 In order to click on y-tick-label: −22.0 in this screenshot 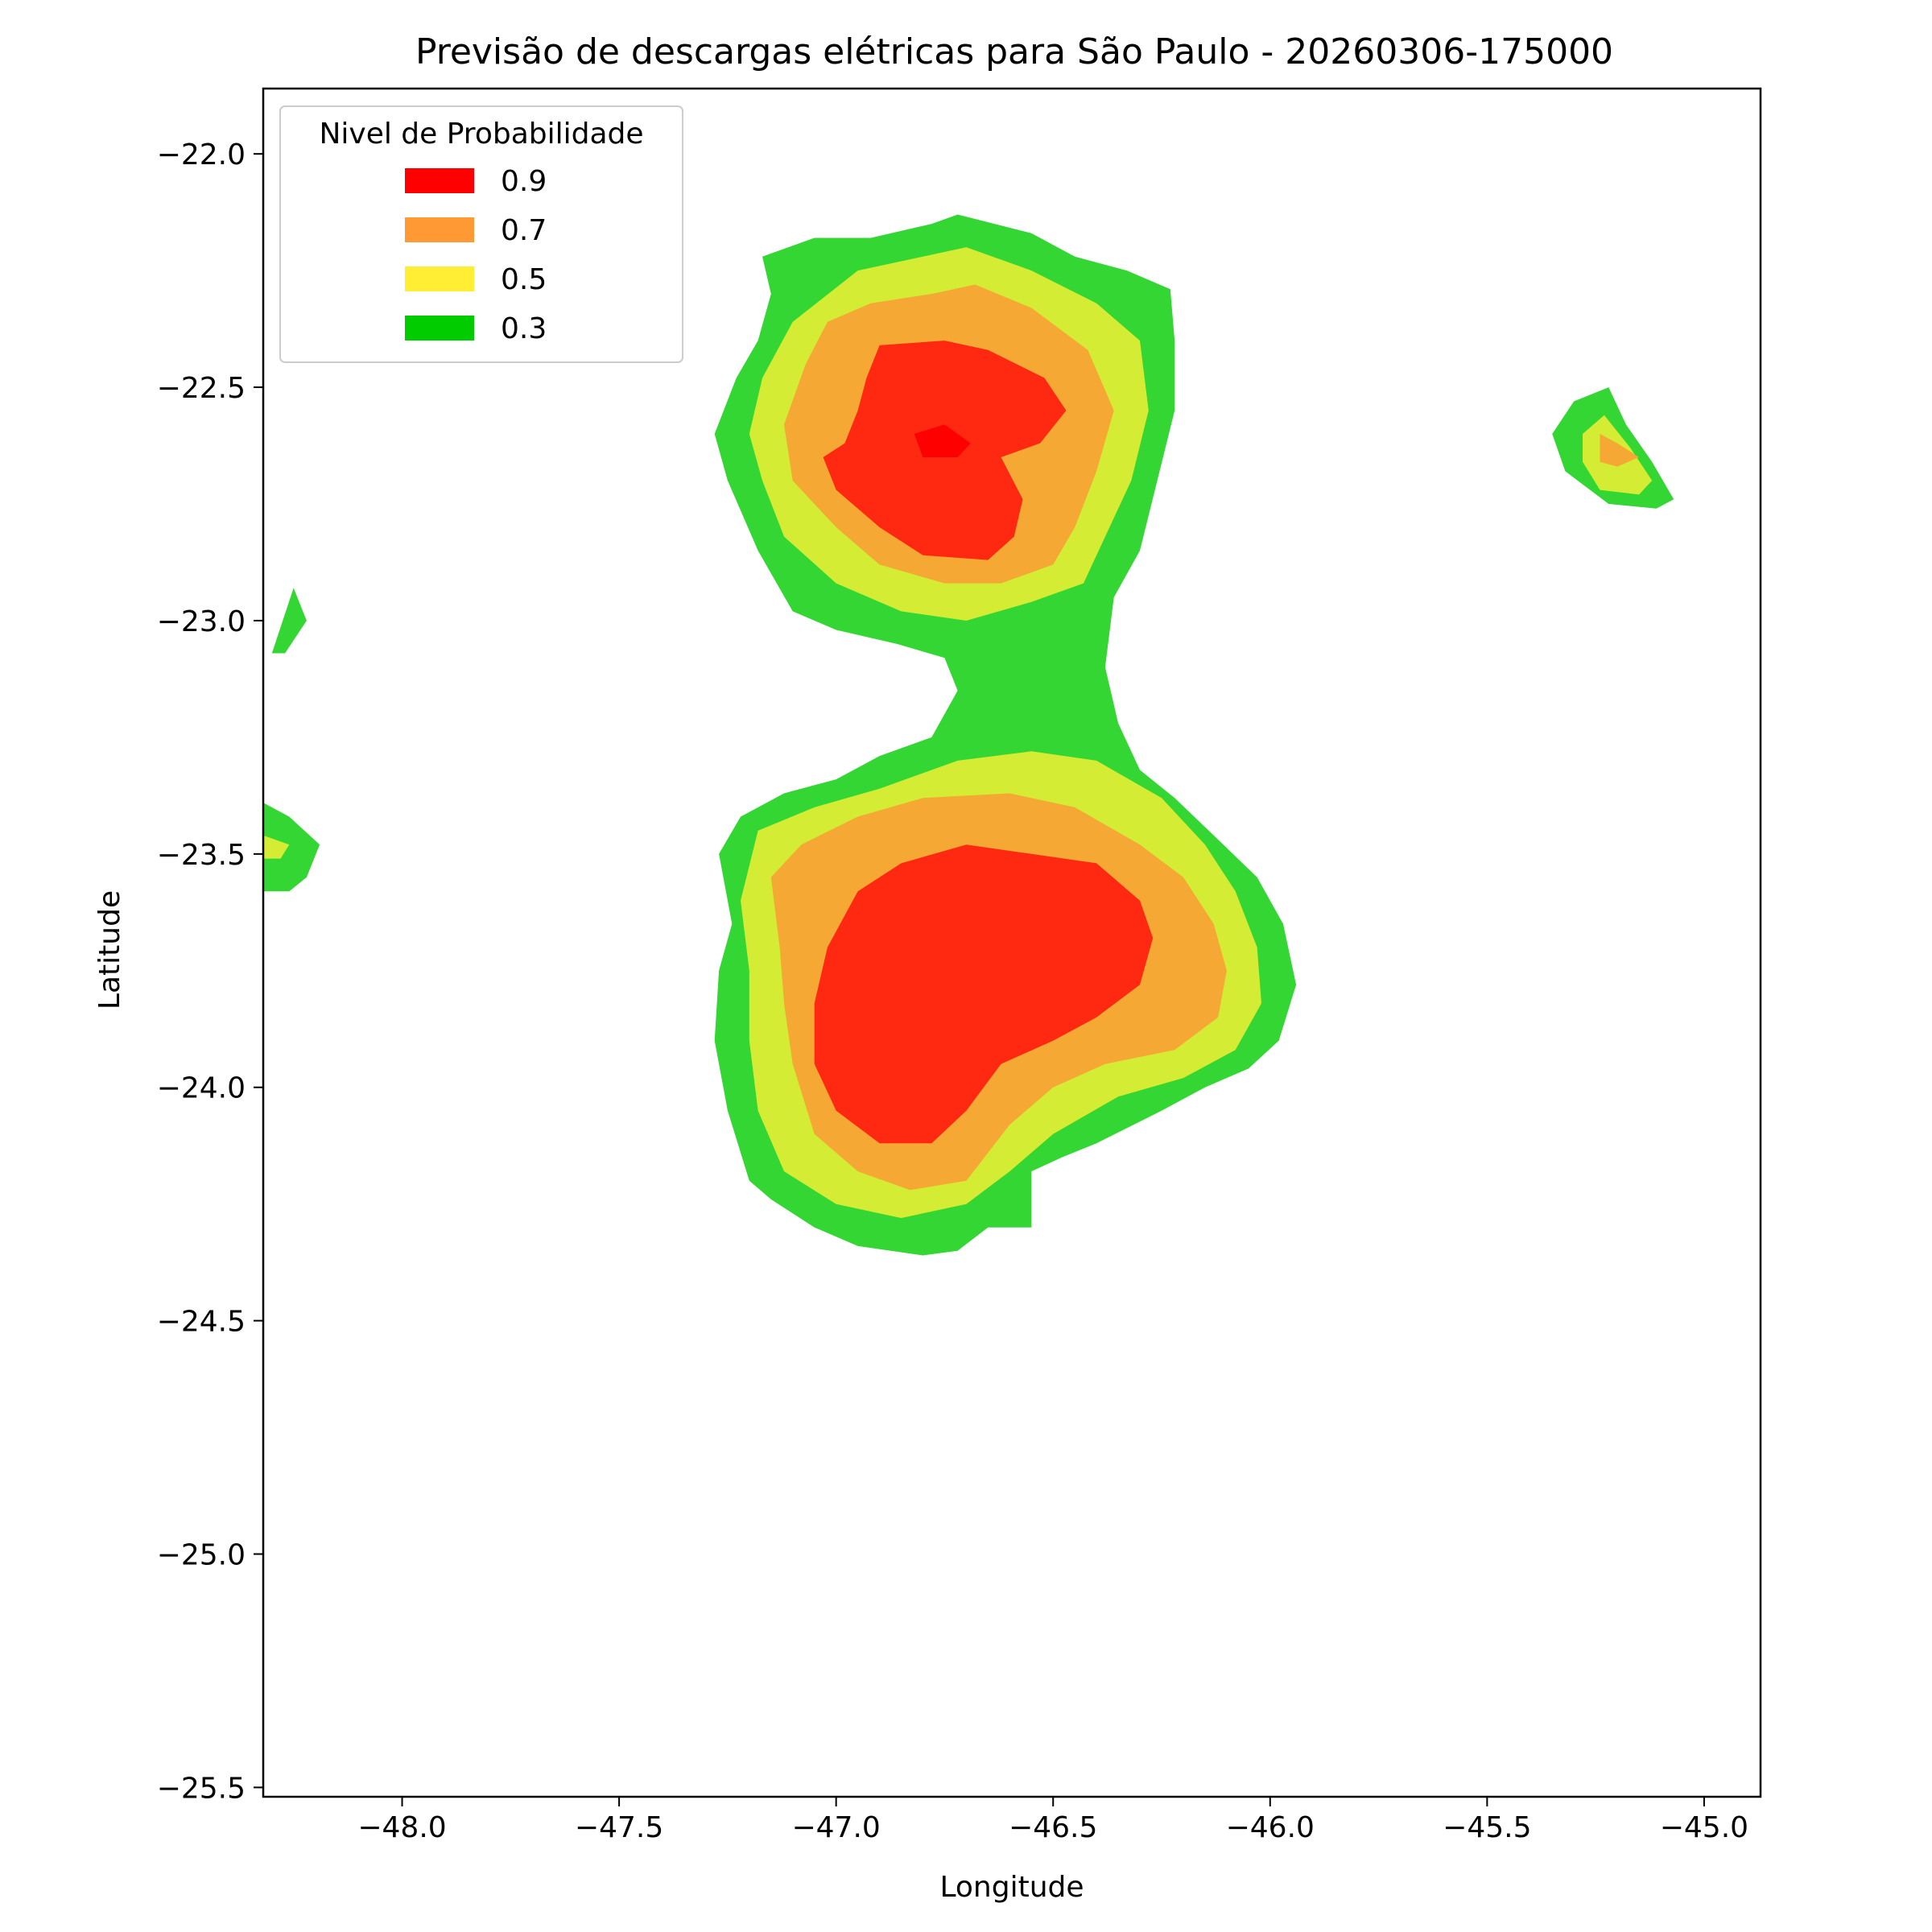, I will do `click(201, 154)`.